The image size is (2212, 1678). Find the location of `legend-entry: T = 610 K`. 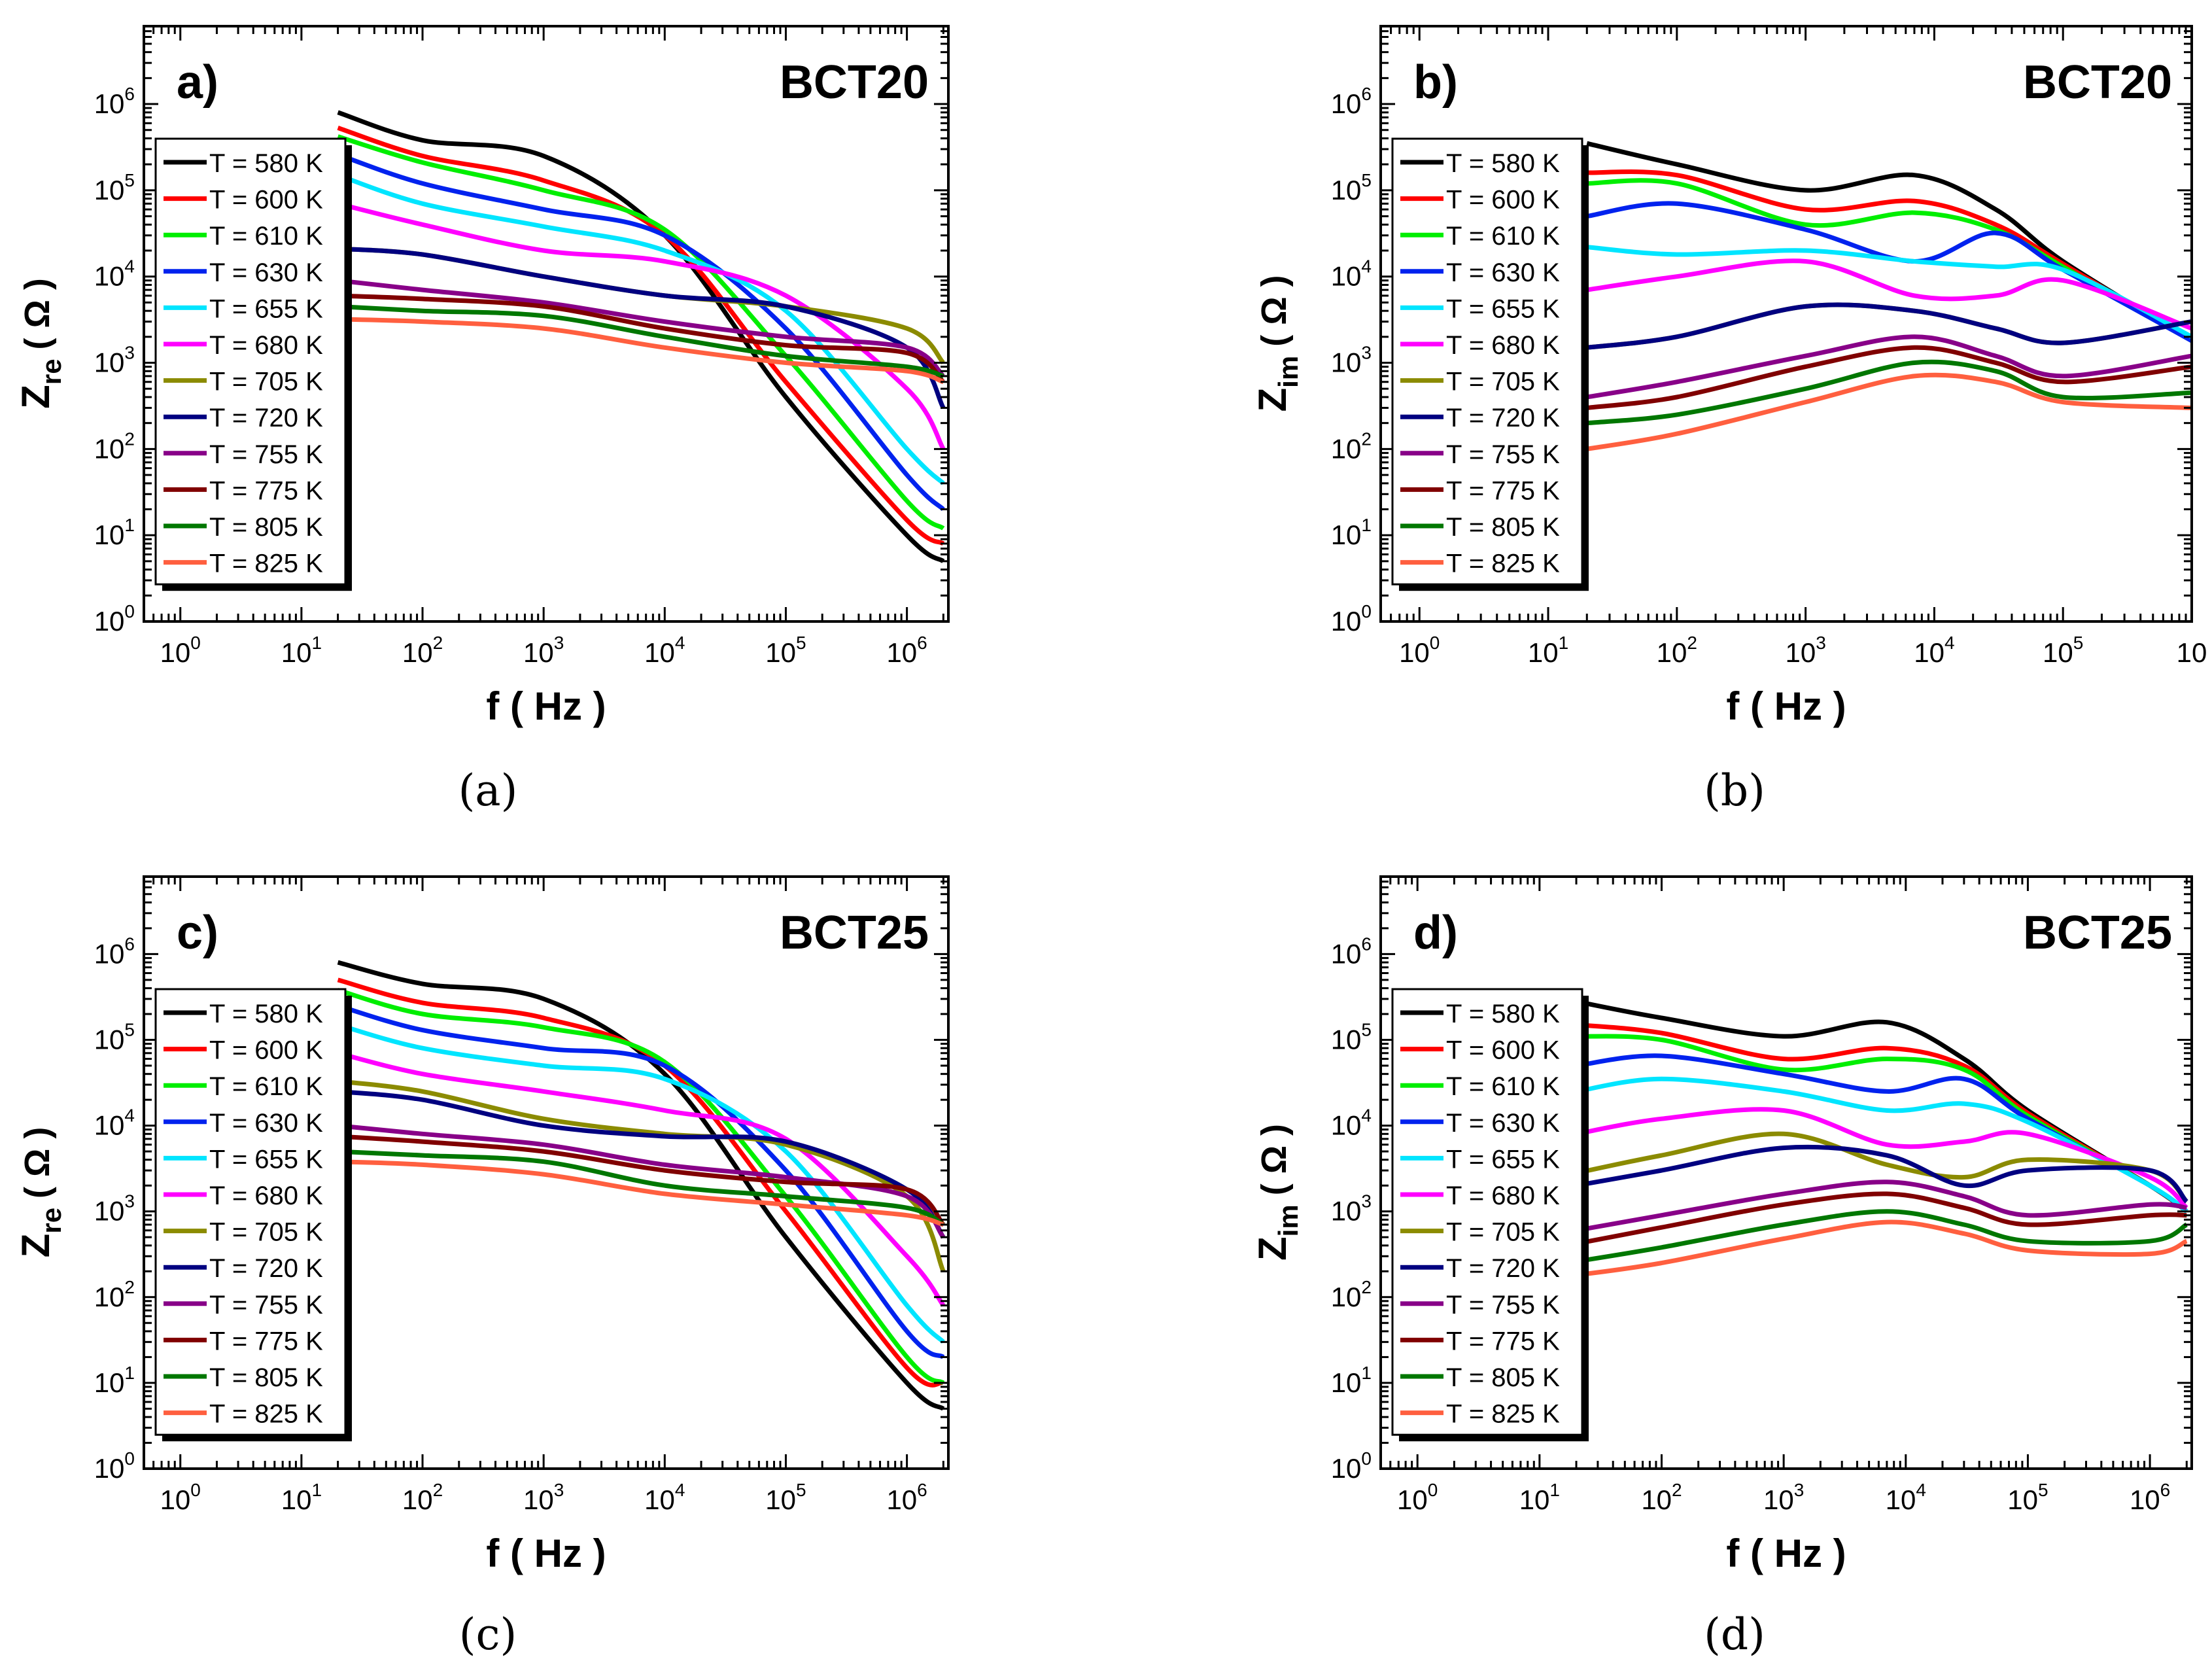

legend-entry: T = 610 K is located at coordinates (1503, 1086).